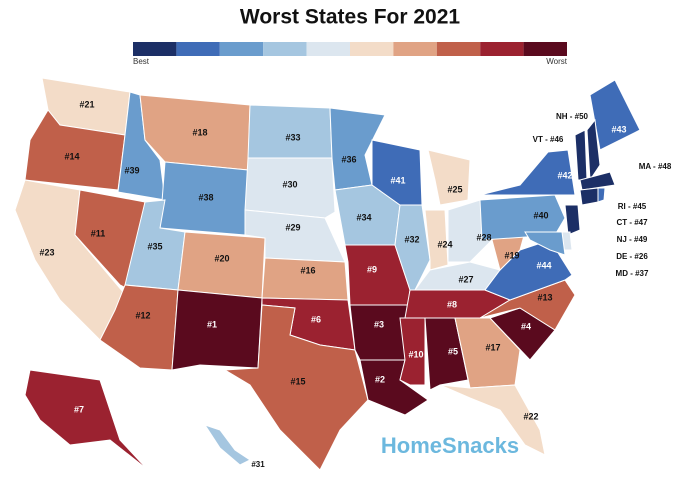 This screenshot has width=700, height=486. Describe the element at coordinates (131, 170) in the screenshot. I see `state-rank-label: #39` at that location.